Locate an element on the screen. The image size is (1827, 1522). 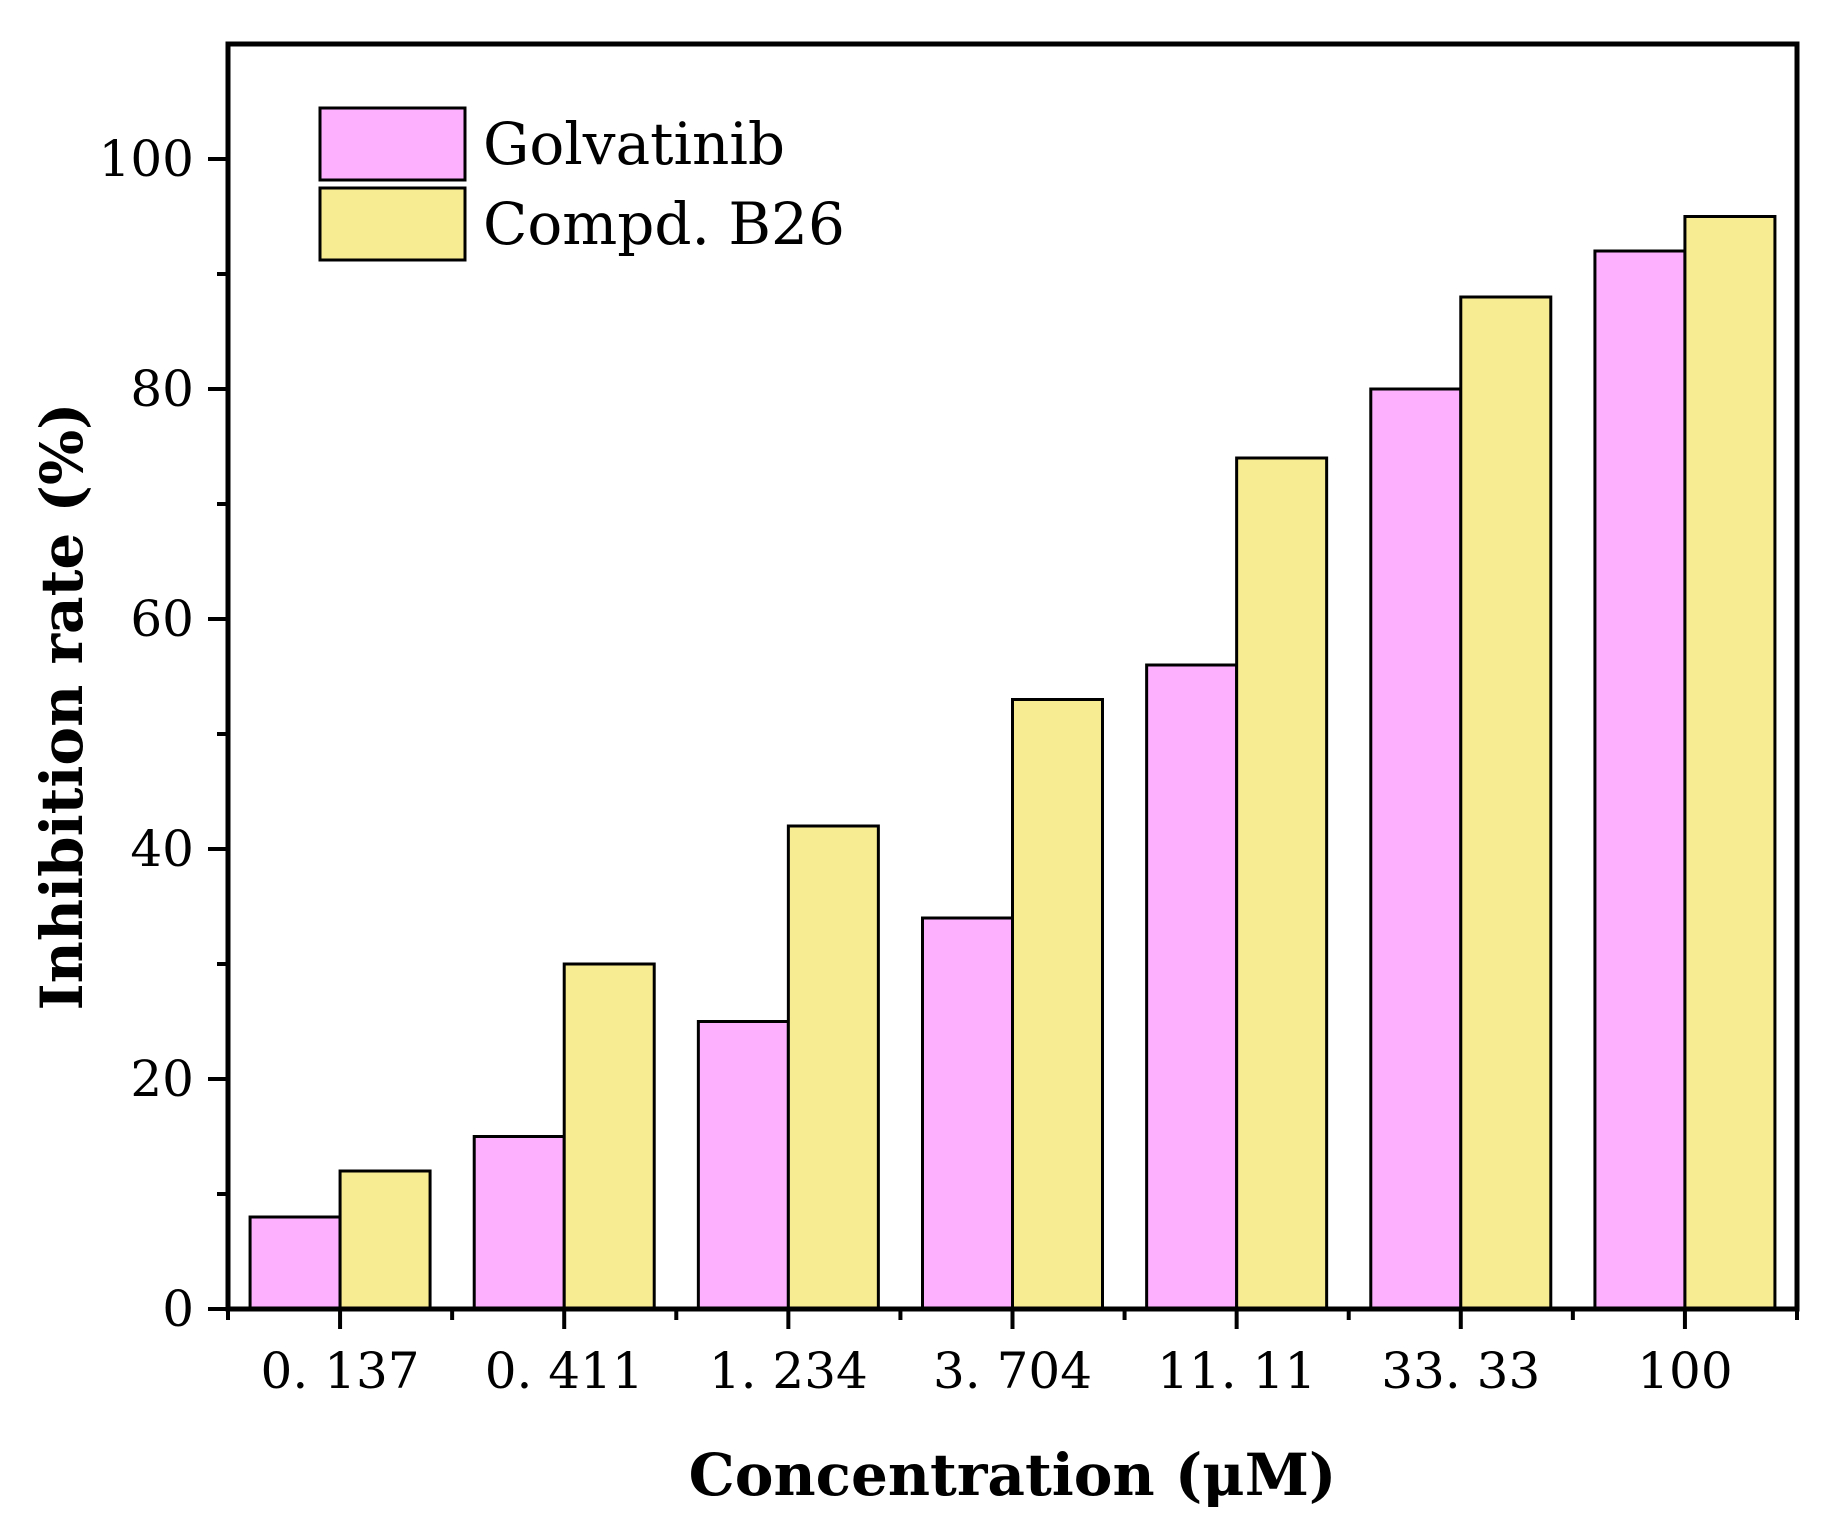
y-axis: 0 20 40 60 80 100 is located at coordinates (163, 734).